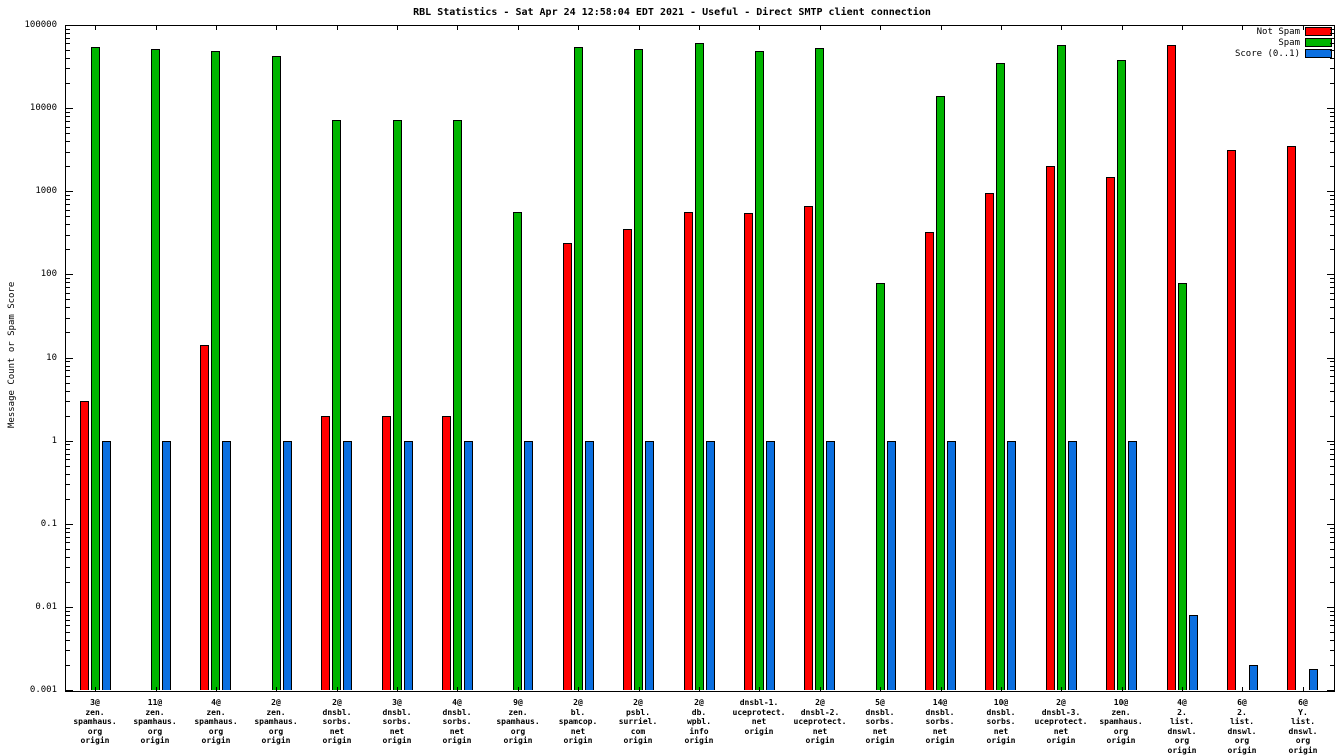  What do you see at coordinates (1318, 31) in the screenshot?
I see `legend-swatch` at bounding box center [1318, 31].